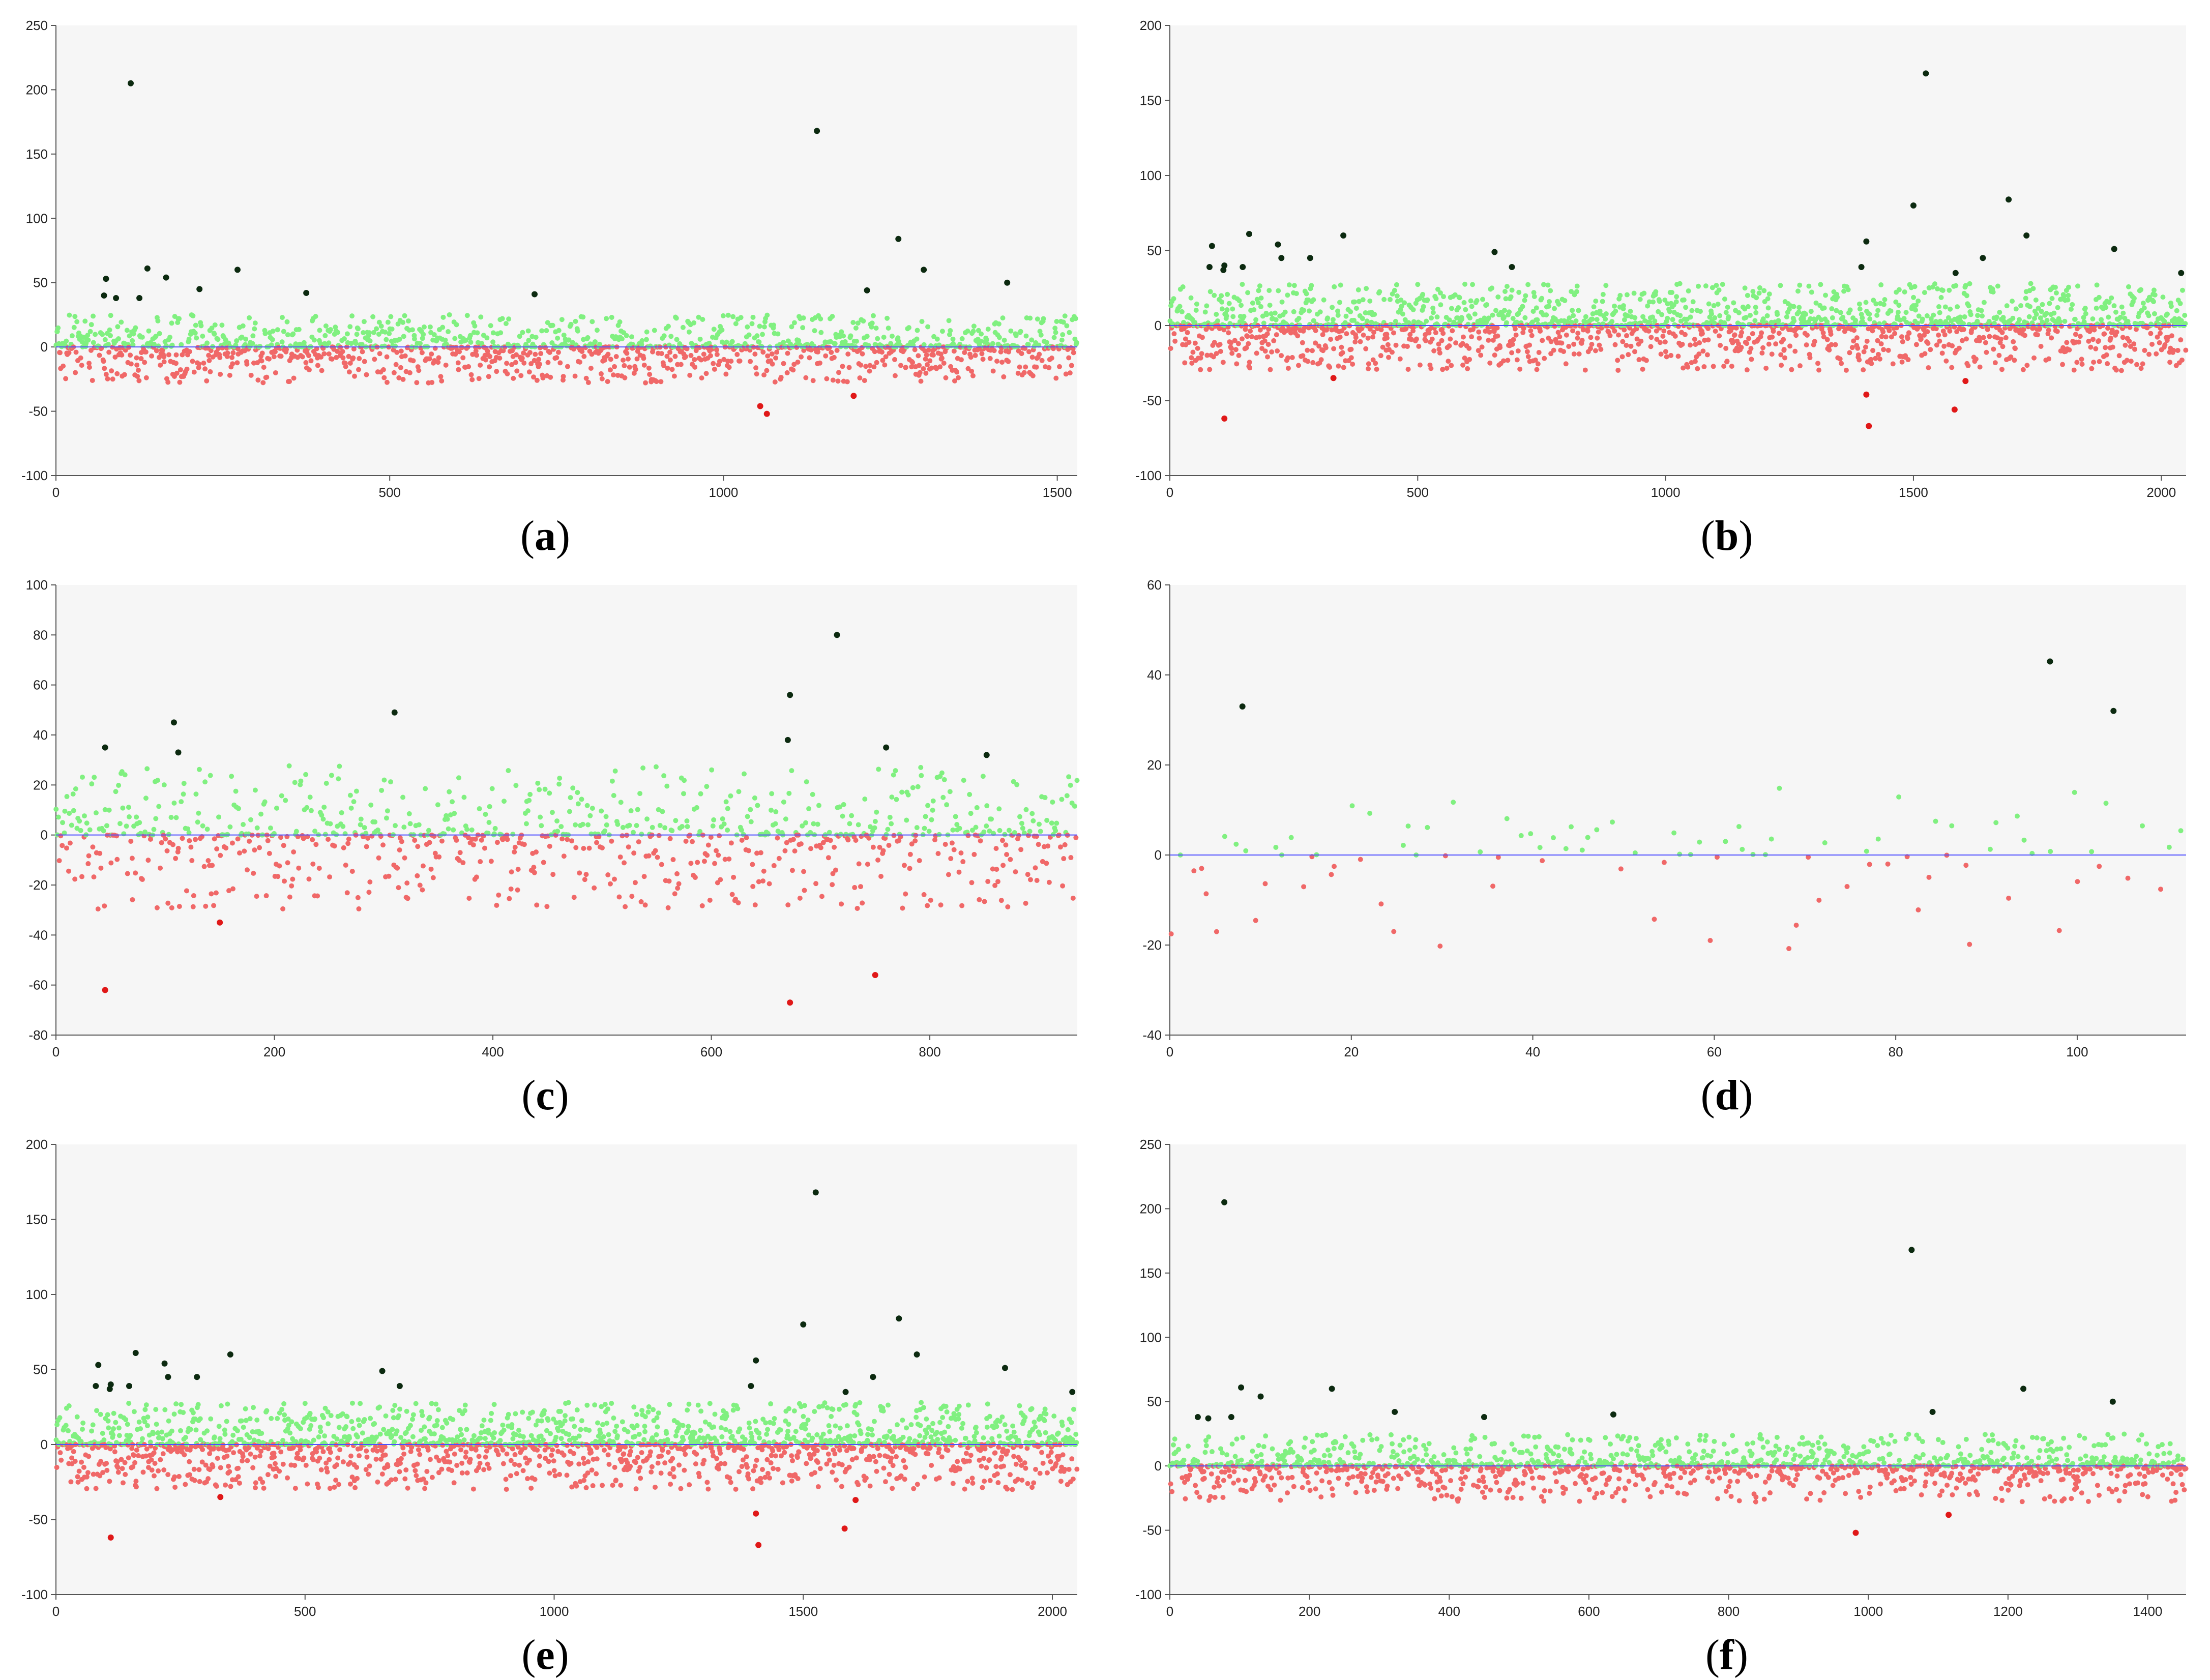 This screenshot has width=2210, height=1680. I want to click on outlier-high-point, so click(200, 289).